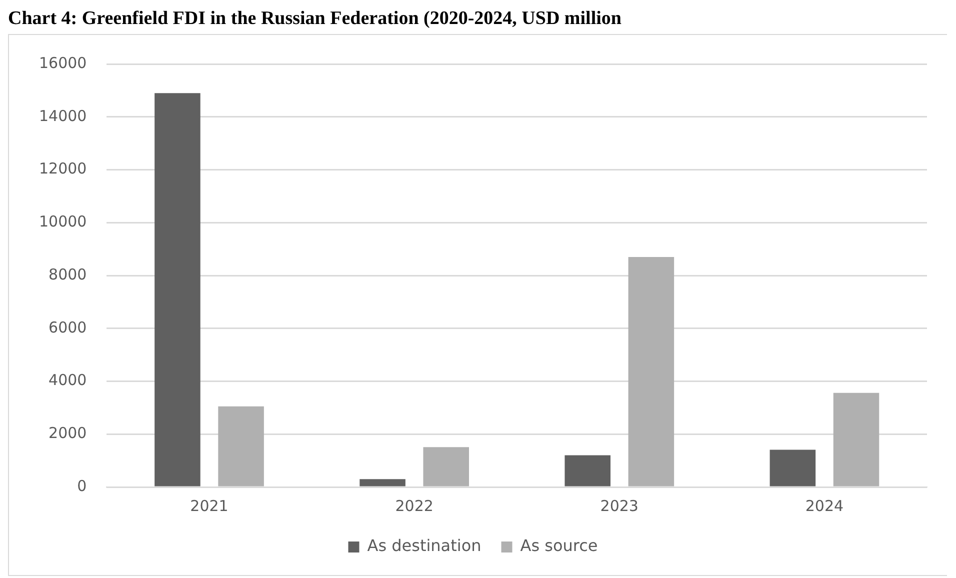 The width and height of the screenshot is (956, 578). I want to click on chart-title: Chart 4: Greenfield FDI in the Russian Federation (2020-2024, USD million, so click(315, 19).